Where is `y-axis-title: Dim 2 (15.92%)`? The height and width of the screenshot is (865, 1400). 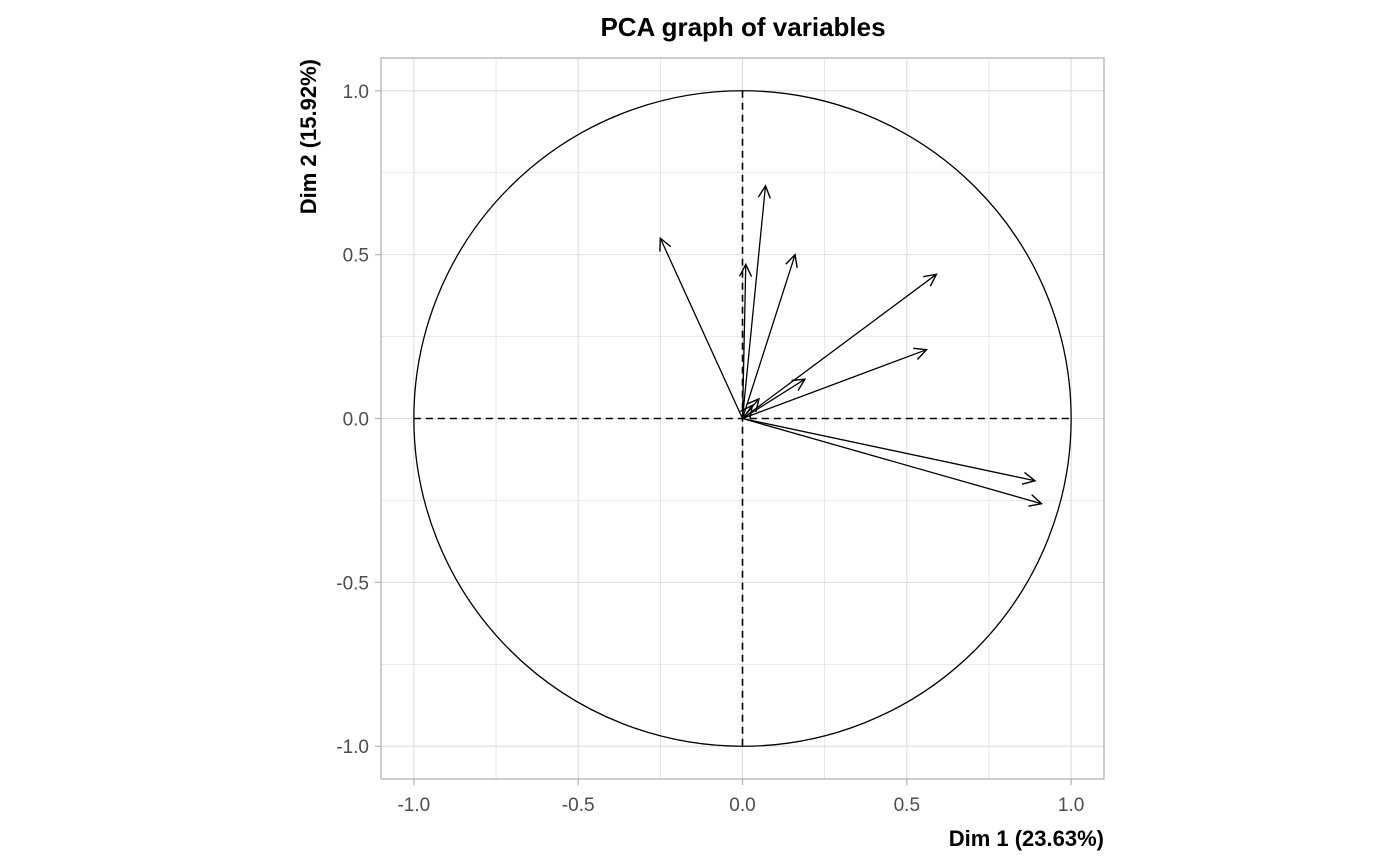
y-axis-title: Dim 2 (15.92%) is located at coordinates (308, 136).